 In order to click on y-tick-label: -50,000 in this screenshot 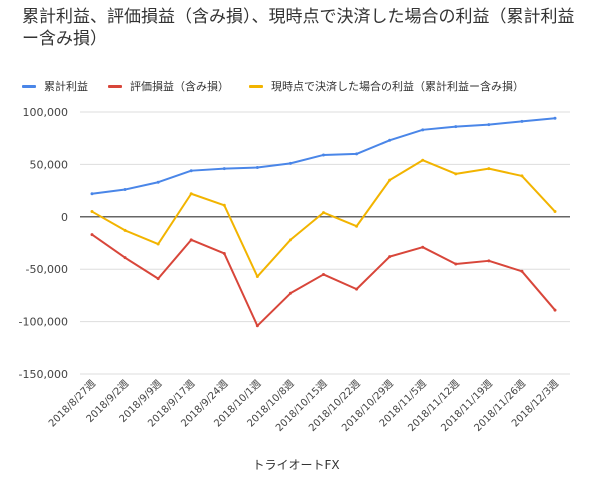, I will do `click(47, 269)`.